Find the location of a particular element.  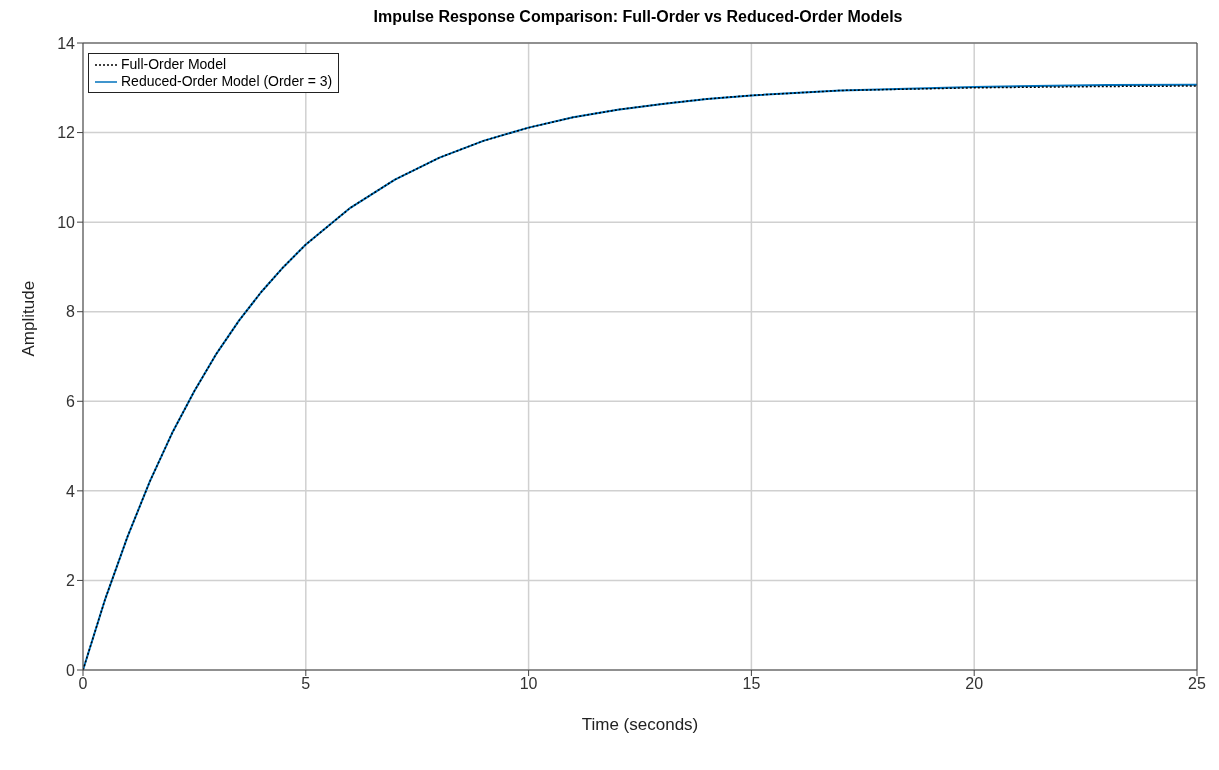

x-tick-label: 20 is located at coordinates (974, 684).